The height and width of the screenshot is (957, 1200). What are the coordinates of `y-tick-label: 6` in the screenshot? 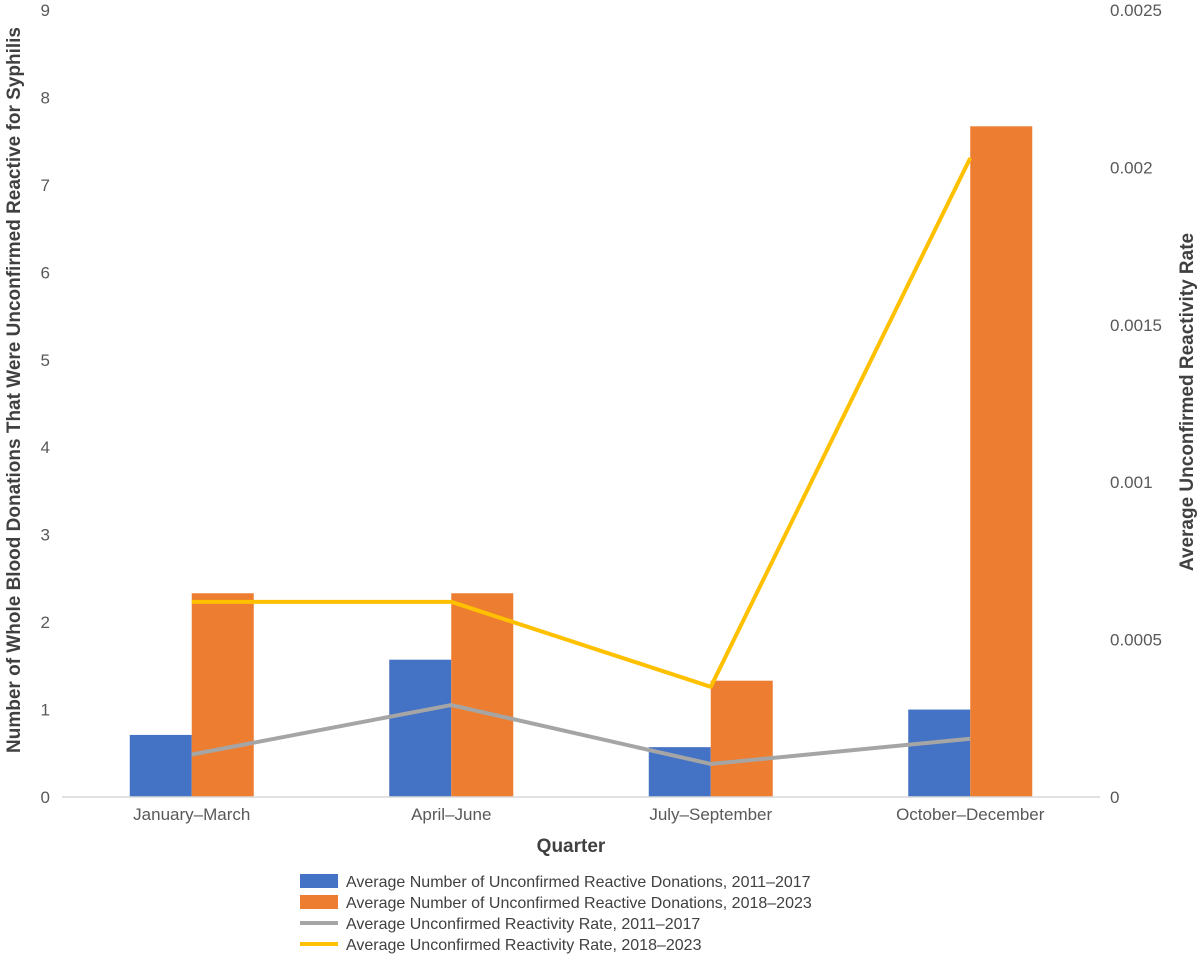 It's located at (45, 272).